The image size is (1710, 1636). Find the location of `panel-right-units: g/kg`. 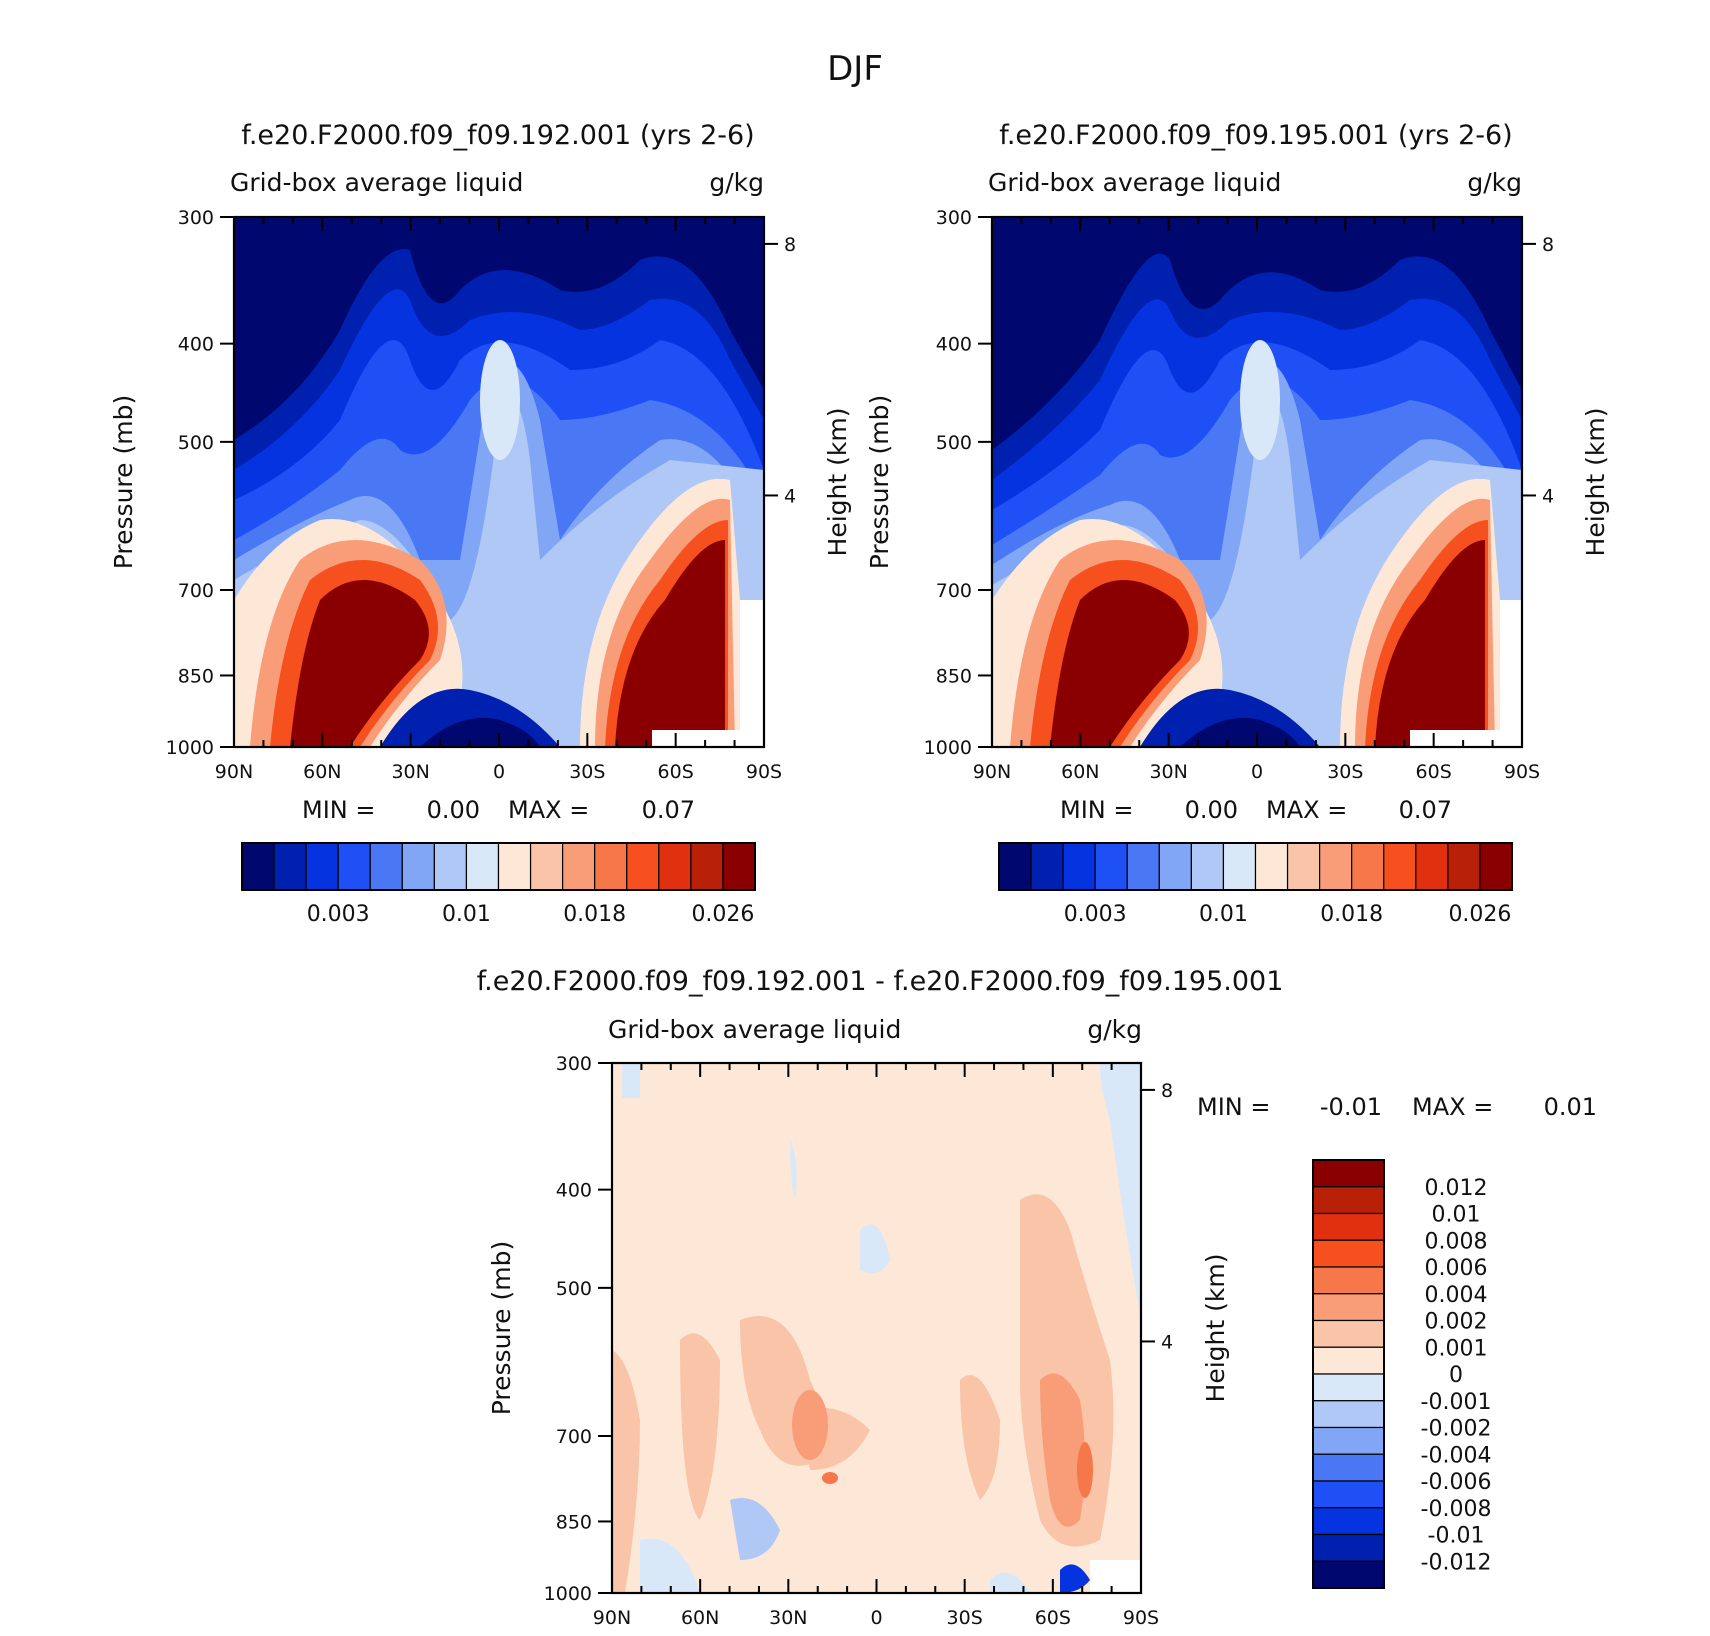

panel-right-units: g/kg is located at coordinates (1494, 182).